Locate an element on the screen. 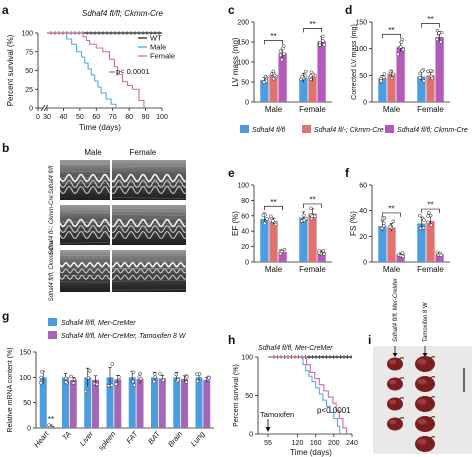  a-x-tick-label: 30 is located at coordinates (47, 117).